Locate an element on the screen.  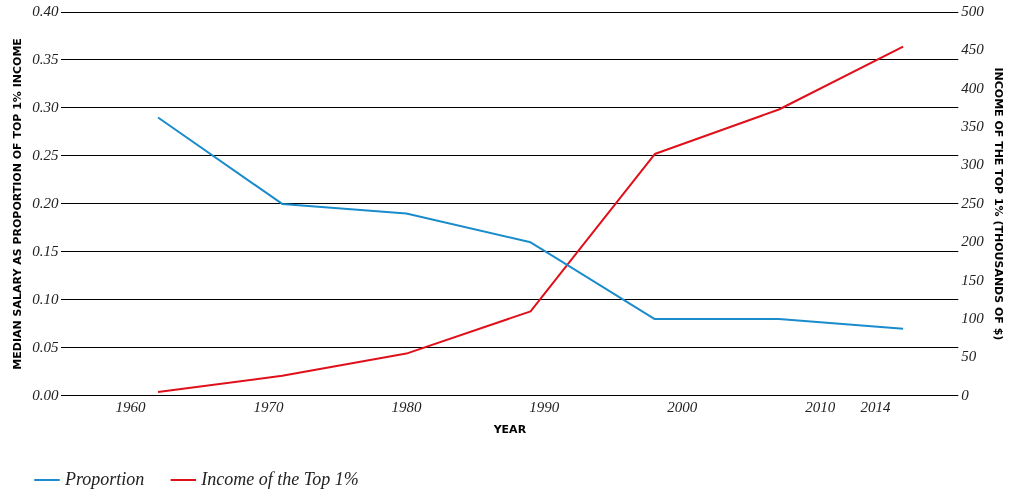
x-axis-title: YEAR is located at coordinates (509, 430).